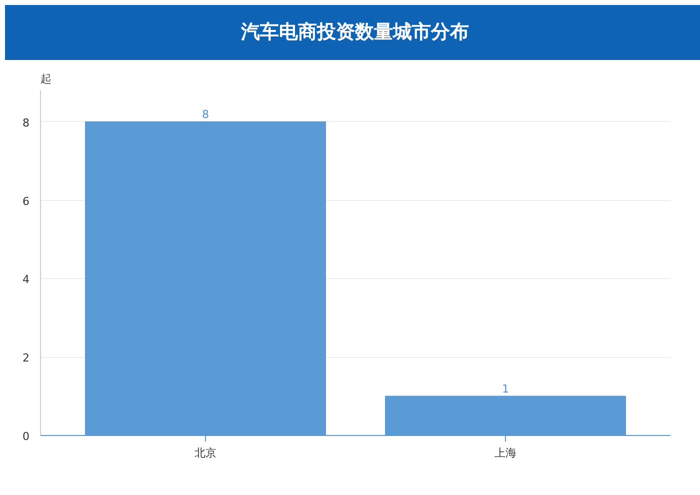 This screenshot has width=700, height=495. I want to click on data-label: 1, so click(505, 389).